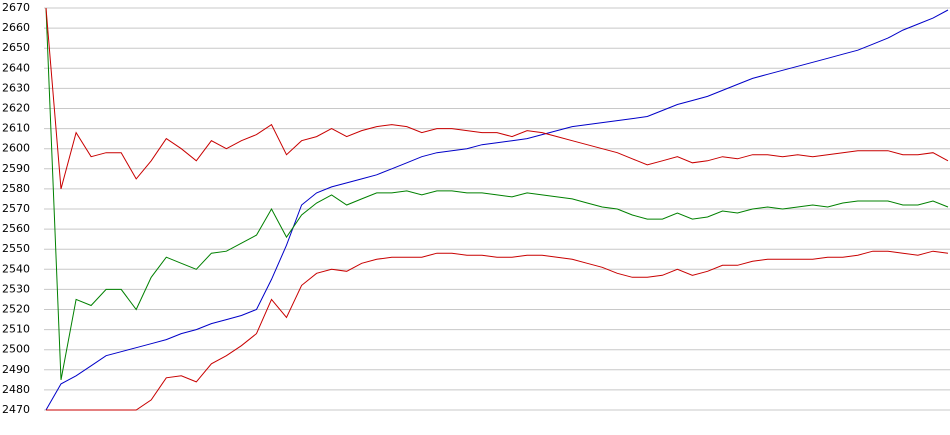 The image size is (950, 435). Describe the element at coordinates (16, 268) in the screenshot. I see `y-tick-label: 2540` at that location.